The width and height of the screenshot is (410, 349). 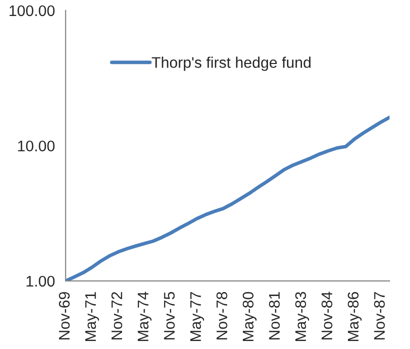 What do you see at coordinates (197, 317) in the screenshot?
I see `x-tick-label: May-77` at bounding box center [197, 317].